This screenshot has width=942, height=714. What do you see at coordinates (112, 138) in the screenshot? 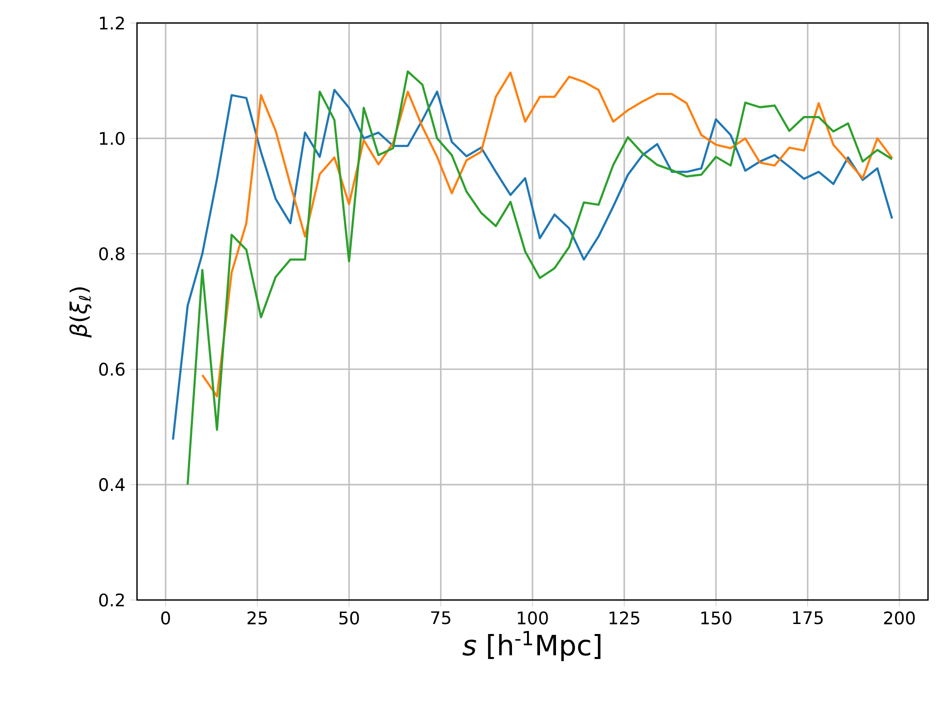
I see `y-tick-label: 1.0` at bounding box center [112, 138].